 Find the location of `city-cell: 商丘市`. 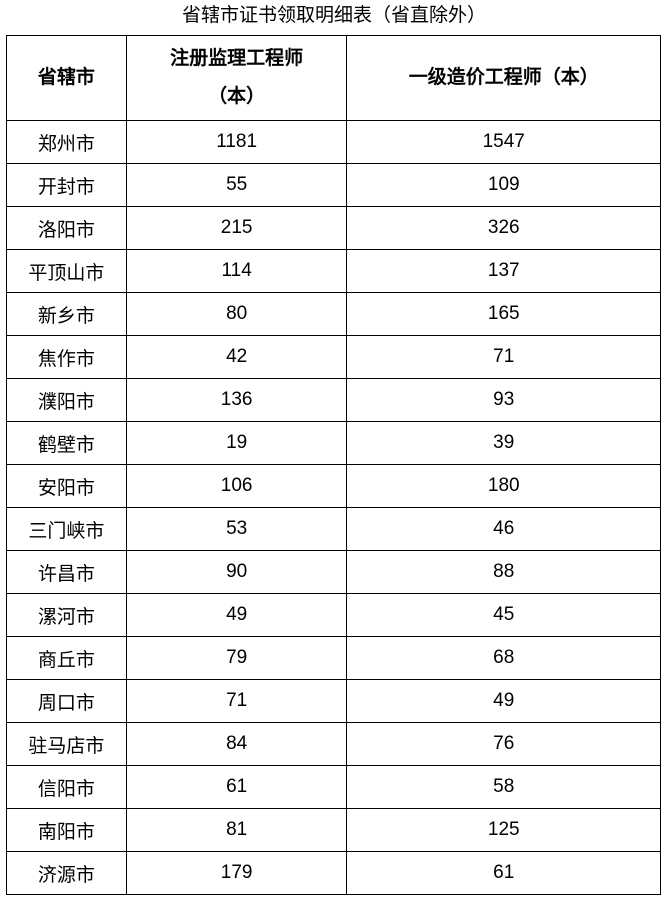

city-cell: 商丘市 is located at coordinates (66, 658).